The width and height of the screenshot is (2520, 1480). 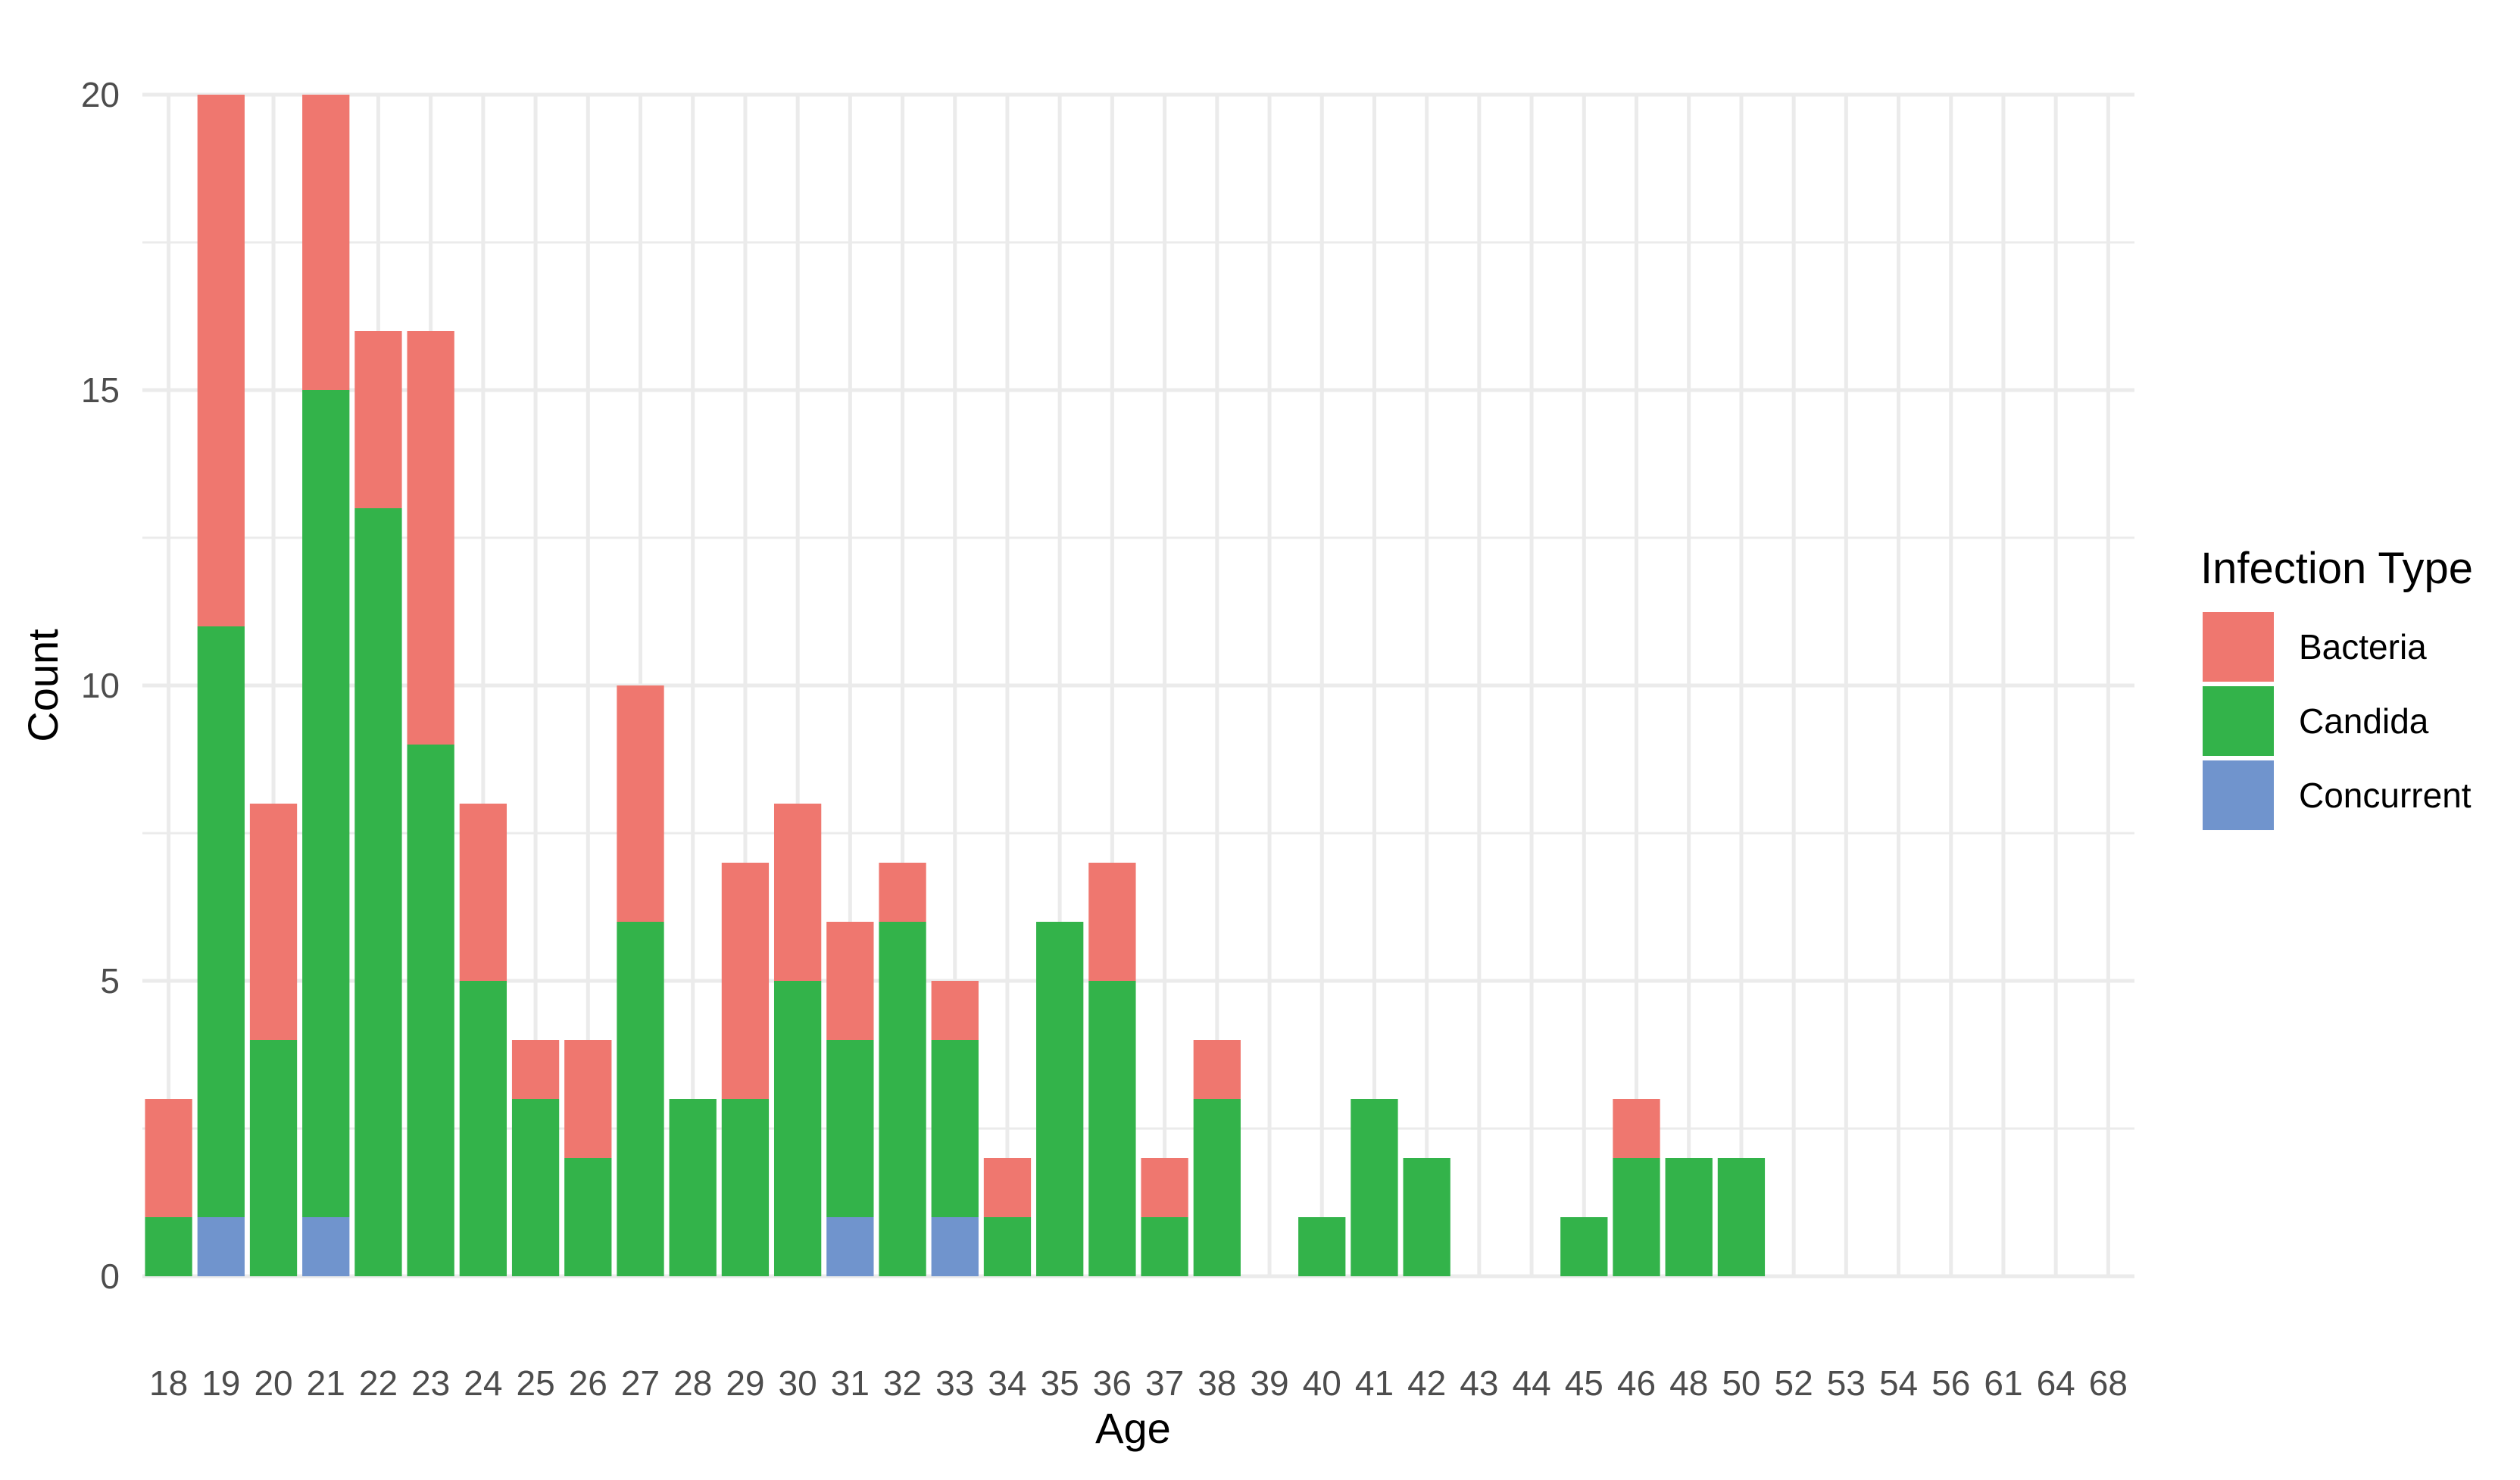 I want to click on x-tick-label: 44, so click(x=1531, y=1383).